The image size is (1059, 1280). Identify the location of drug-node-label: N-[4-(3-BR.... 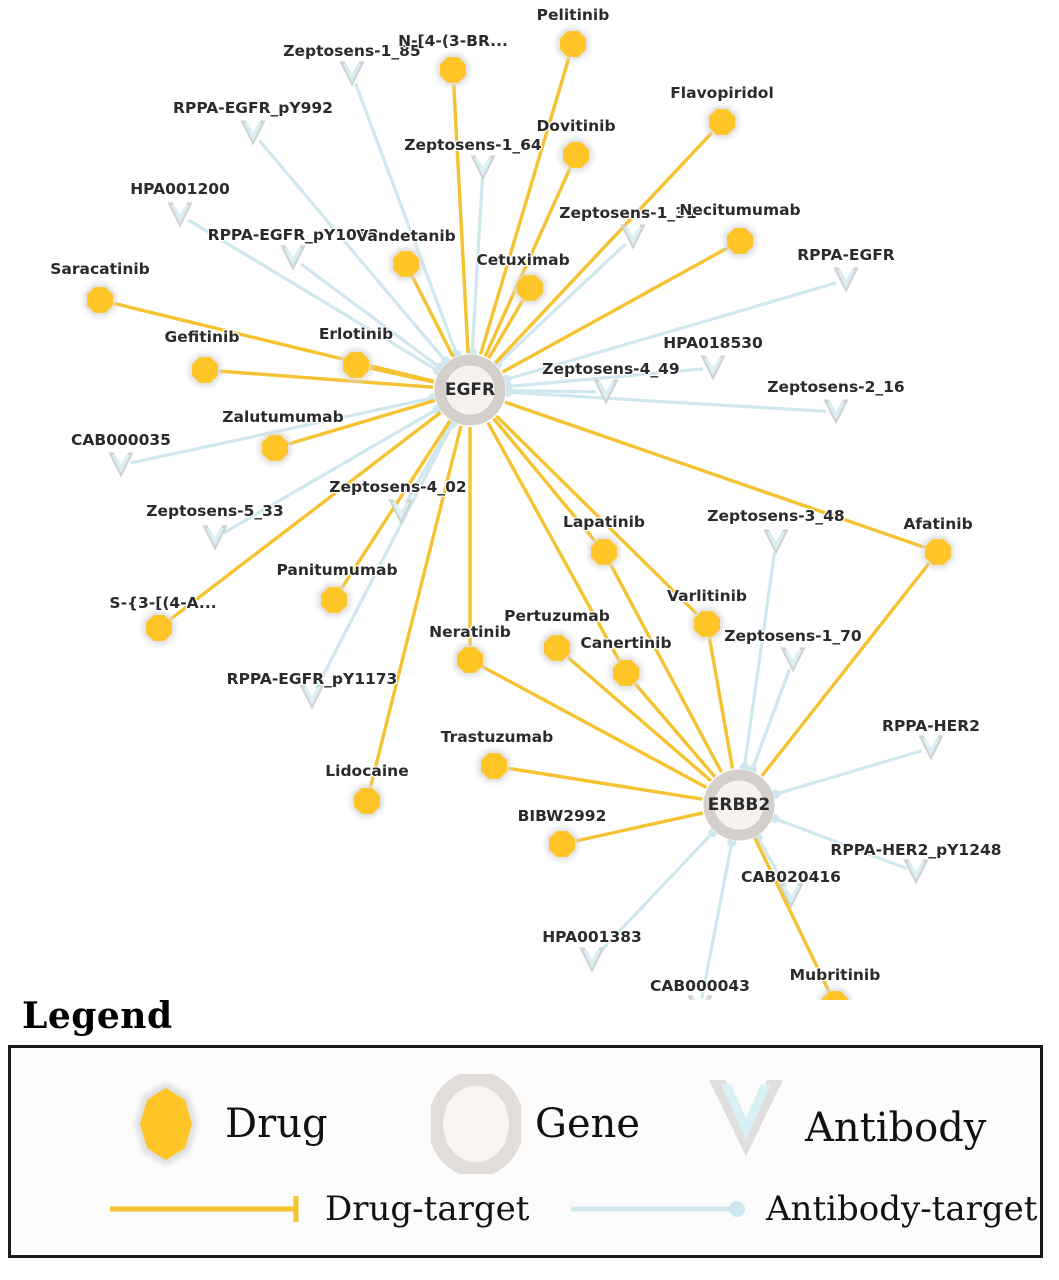
(453, 41).